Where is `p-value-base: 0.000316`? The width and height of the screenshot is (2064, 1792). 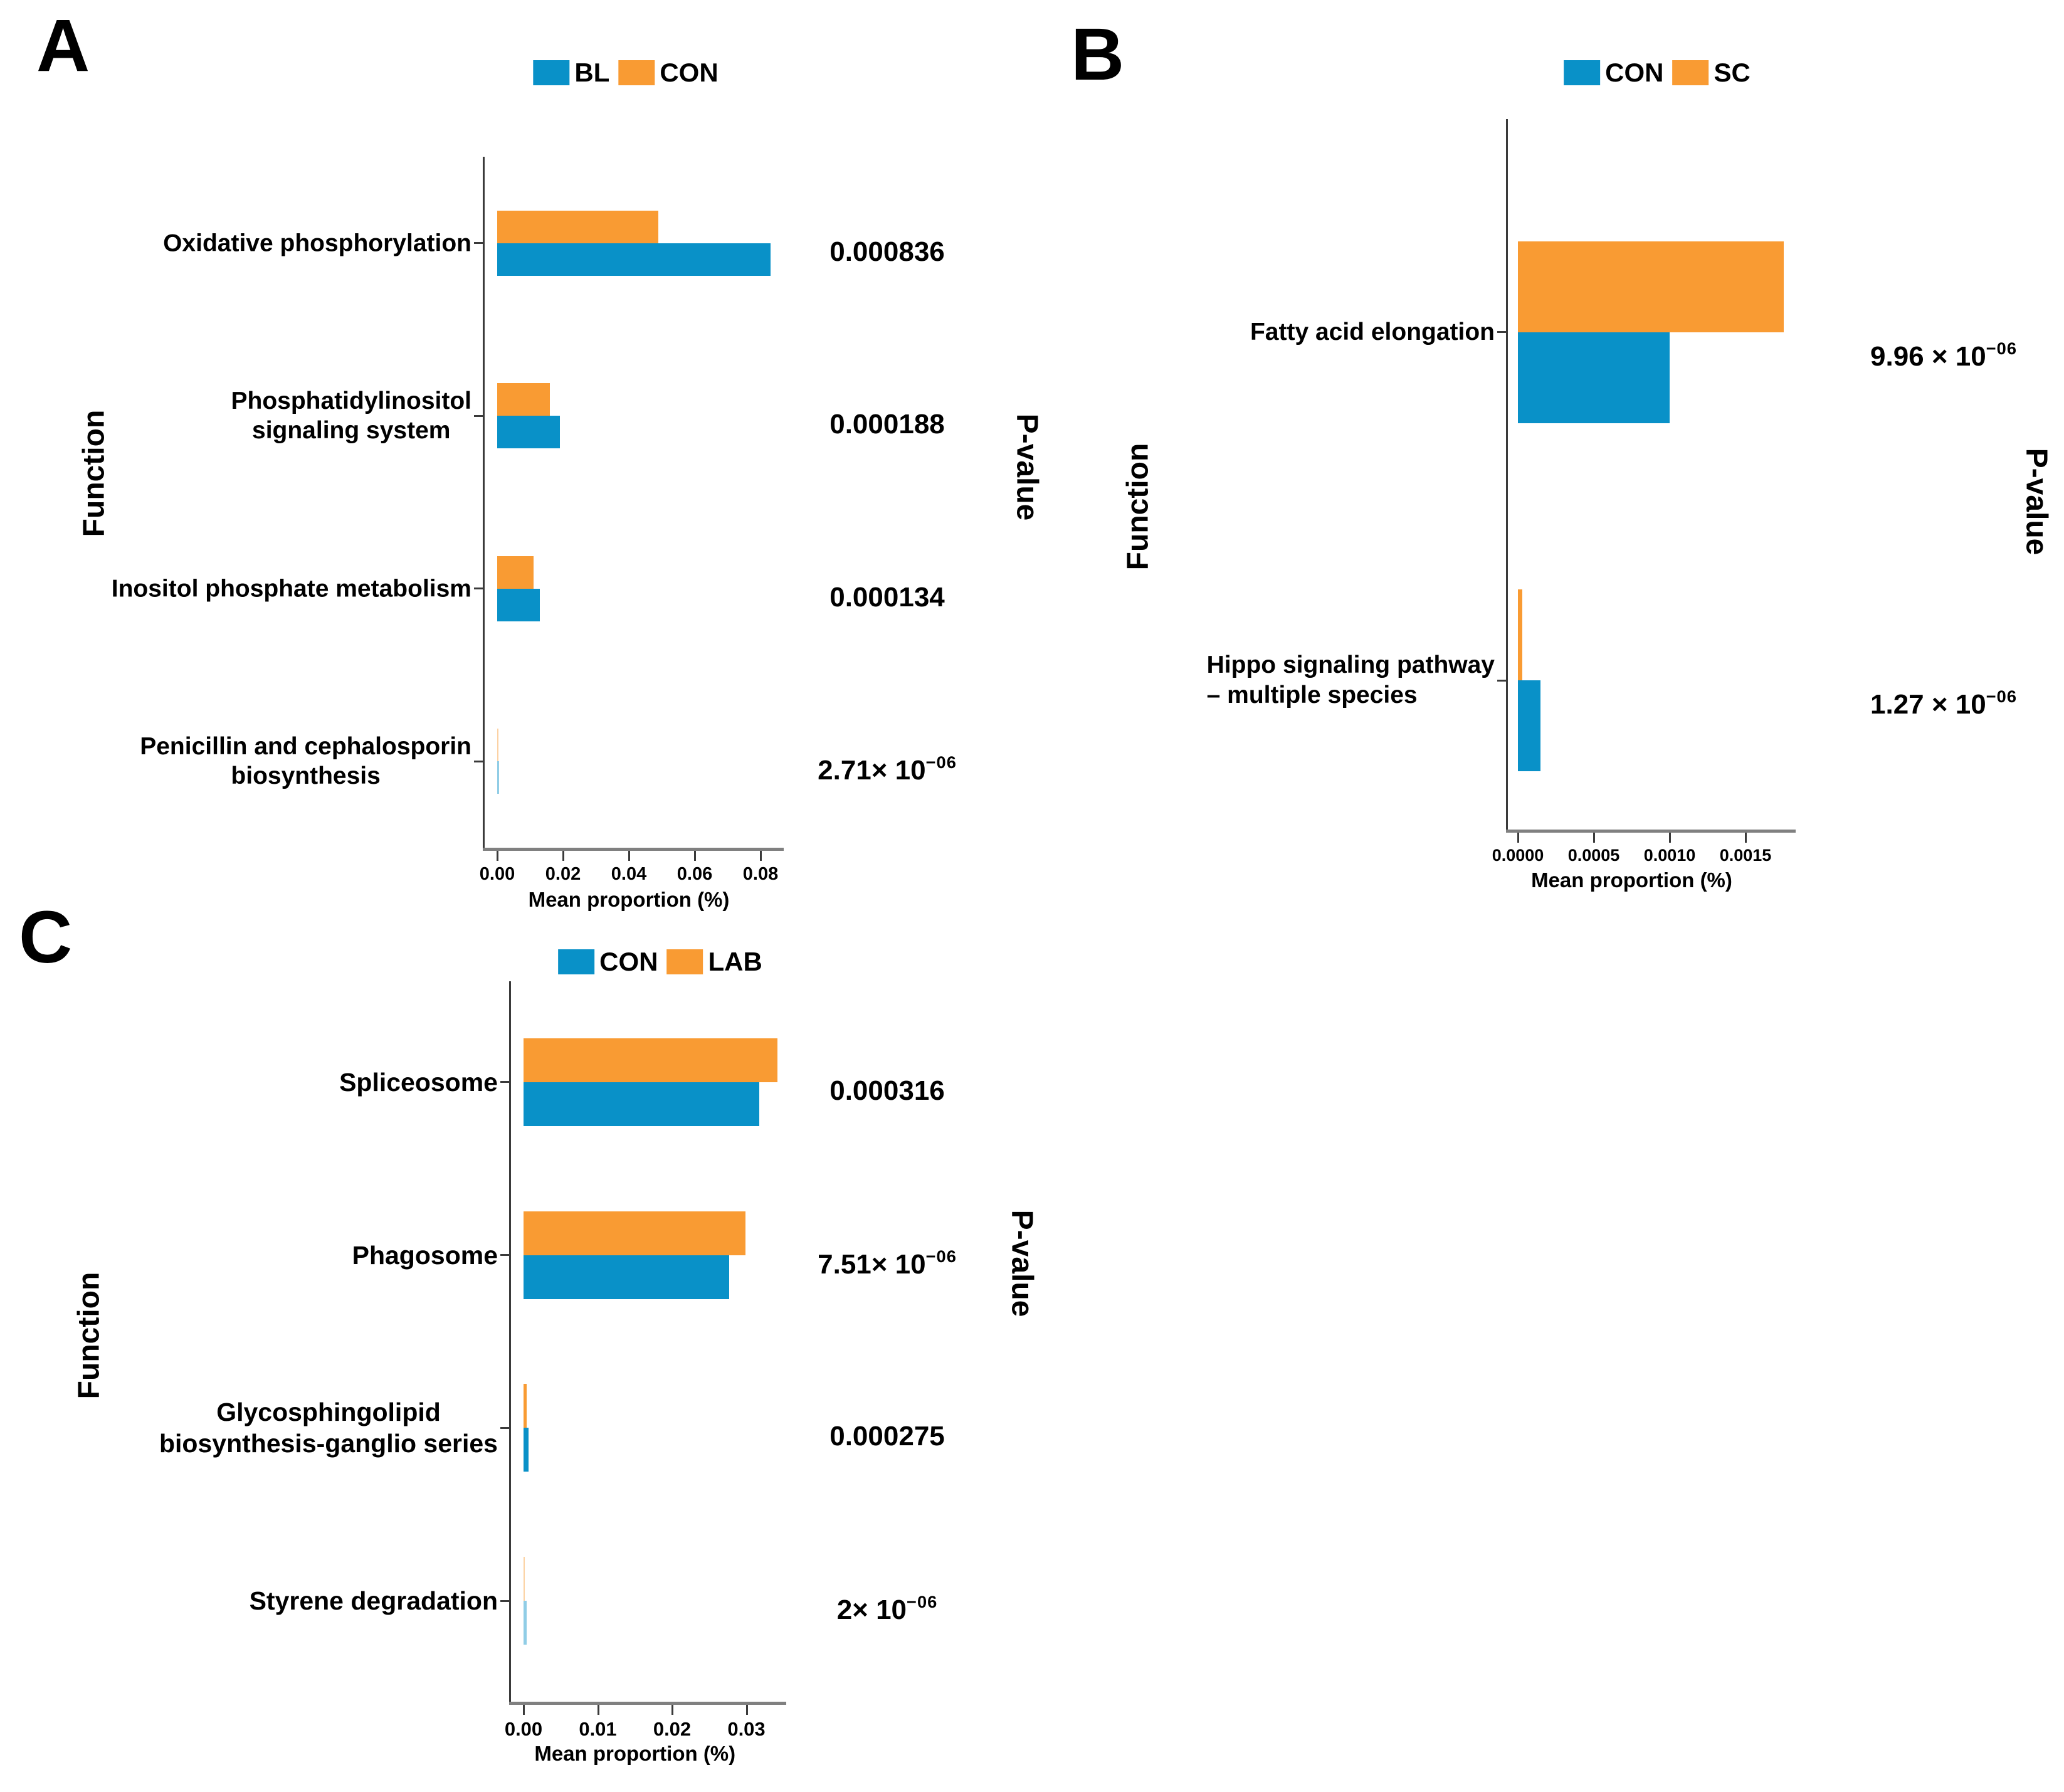 p-value-base: 0.000316 is located at coordinates (887, 1090).